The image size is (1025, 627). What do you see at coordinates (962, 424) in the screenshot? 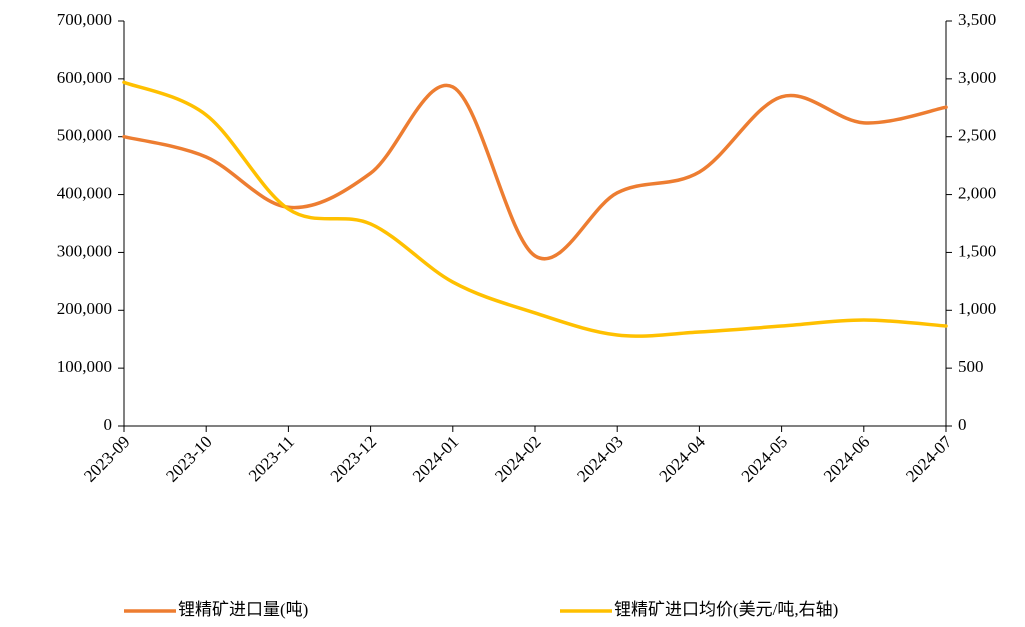
I see `y2-tick-label: 0` at bounding box center [962, 424].